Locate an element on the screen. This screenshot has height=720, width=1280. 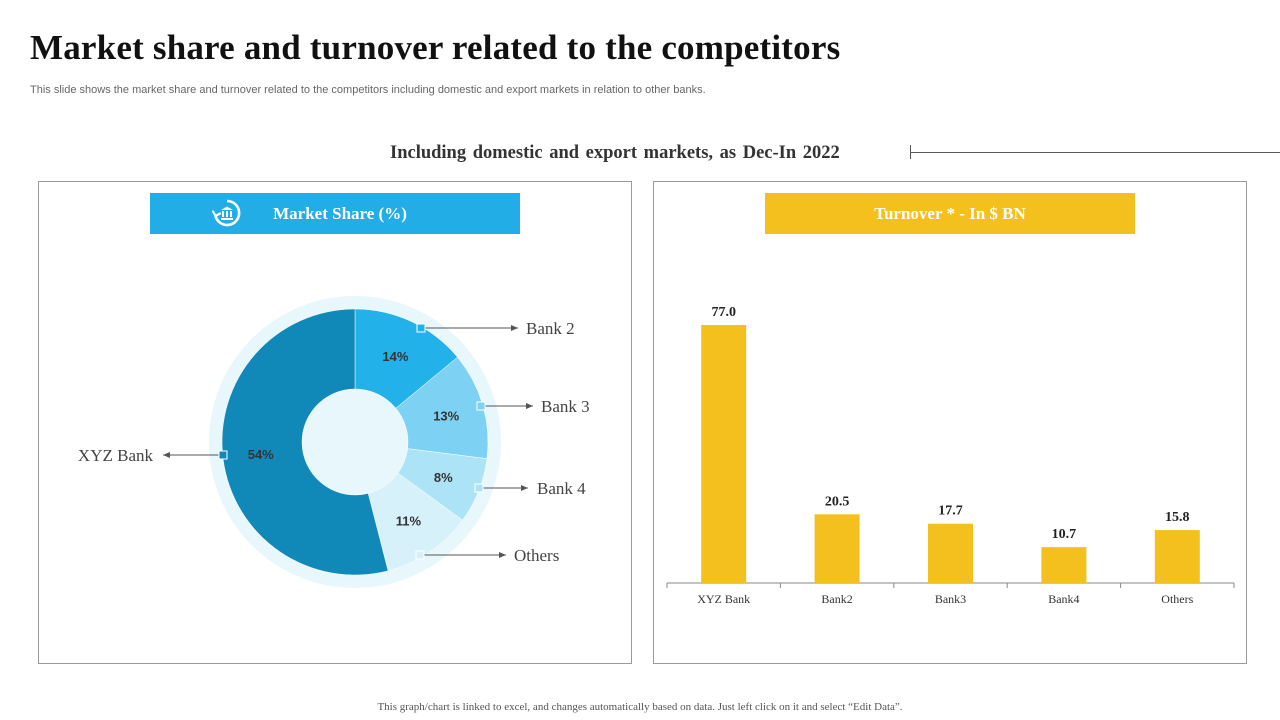
callout-label-bank-2: Bank 2 is located at coordinates (550, 328).